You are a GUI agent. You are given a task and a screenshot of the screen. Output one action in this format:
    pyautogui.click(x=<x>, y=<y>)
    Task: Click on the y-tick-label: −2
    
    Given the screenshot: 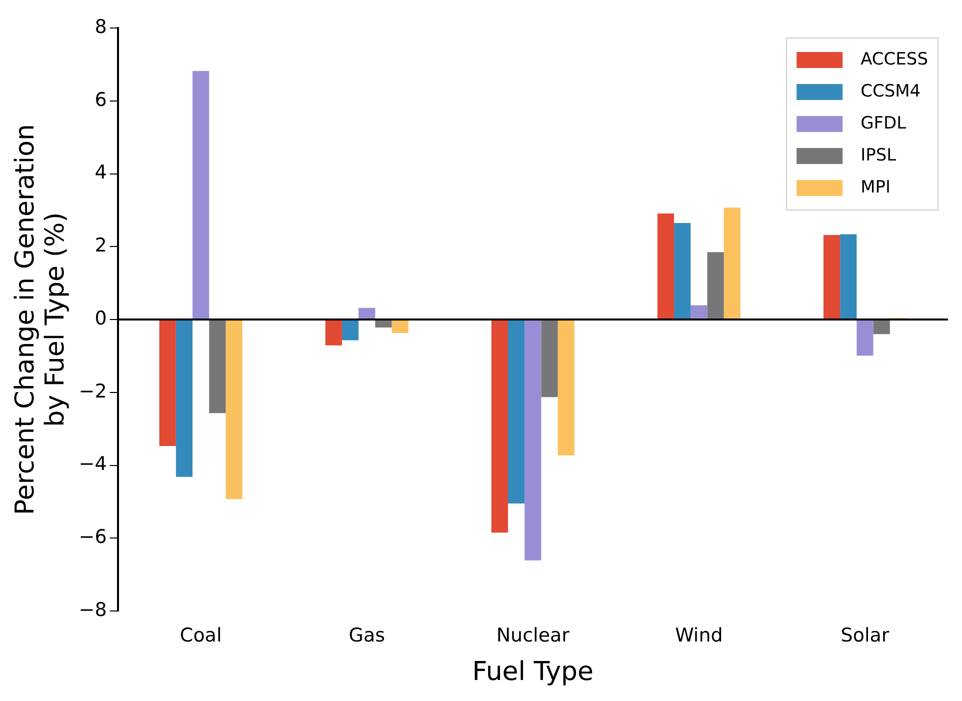 What is the action you would take?
    pyautogui.click(x=92, y=391)
    